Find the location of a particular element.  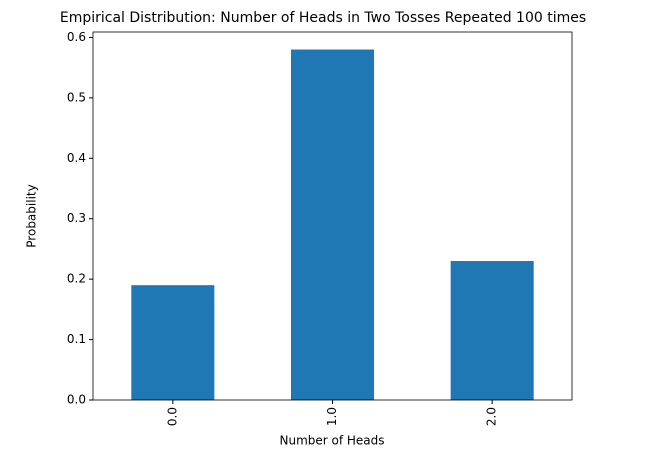

y-tick-label: 0.5 is located at coordinates (76, 97).